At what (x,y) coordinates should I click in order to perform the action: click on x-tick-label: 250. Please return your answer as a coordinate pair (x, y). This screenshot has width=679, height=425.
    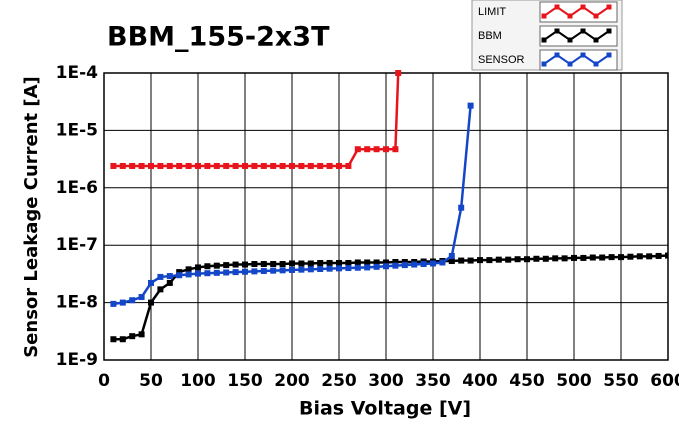
    Looking at the image, I should click on (339, 381).